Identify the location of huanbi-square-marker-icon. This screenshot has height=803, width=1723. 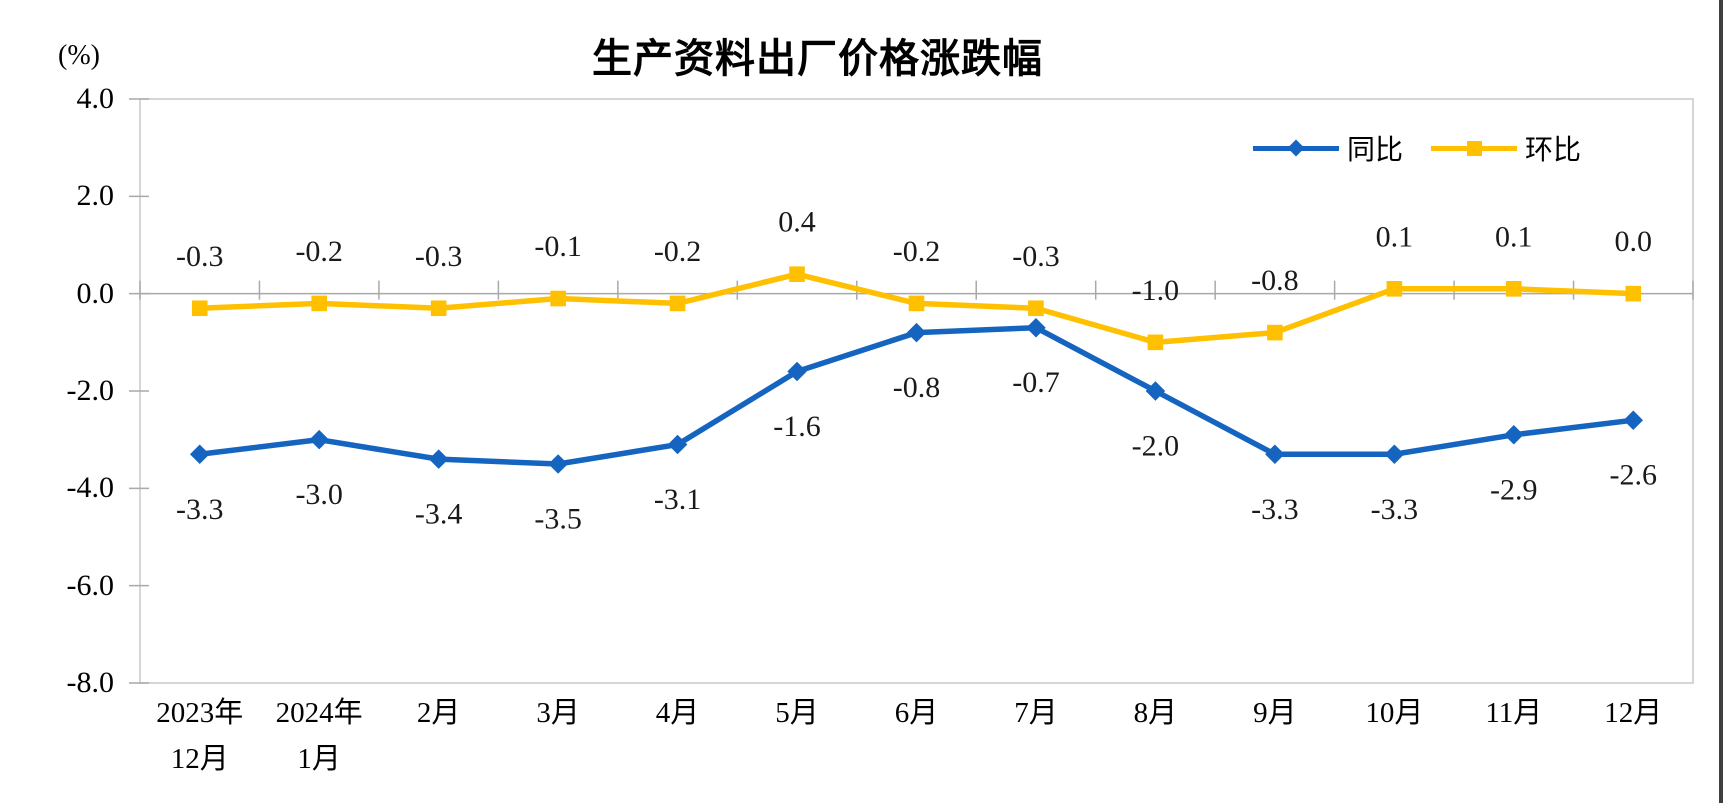
(1475, 148).